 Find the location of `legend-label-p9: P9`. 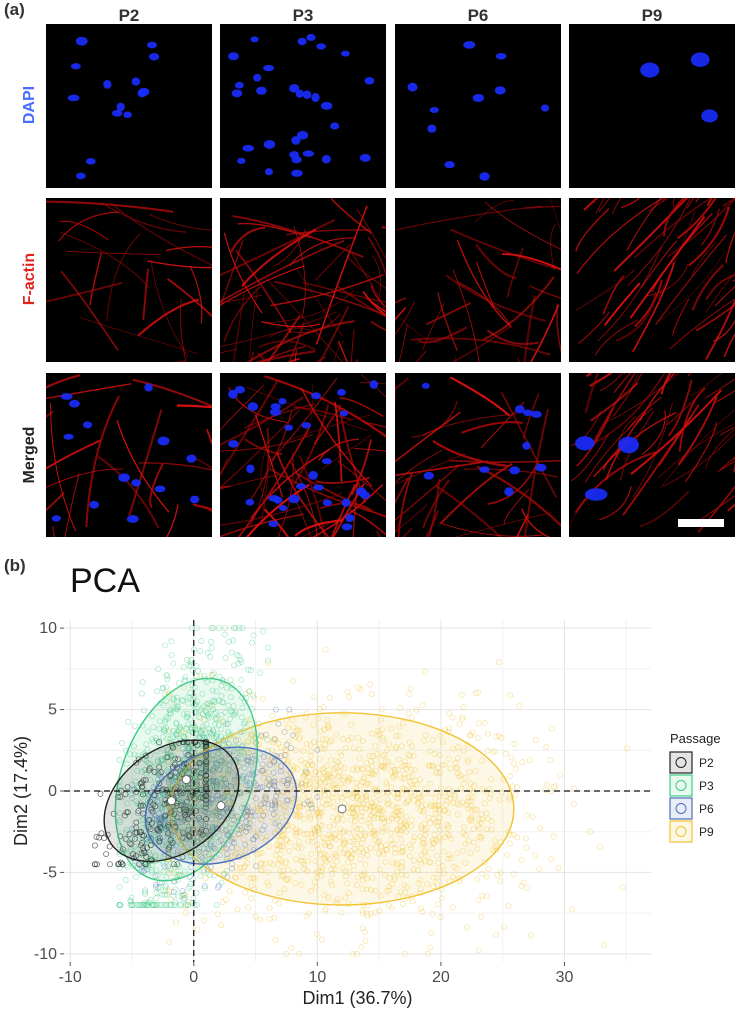

legend-label-p9: P9 is located at coordinates (706, 832).